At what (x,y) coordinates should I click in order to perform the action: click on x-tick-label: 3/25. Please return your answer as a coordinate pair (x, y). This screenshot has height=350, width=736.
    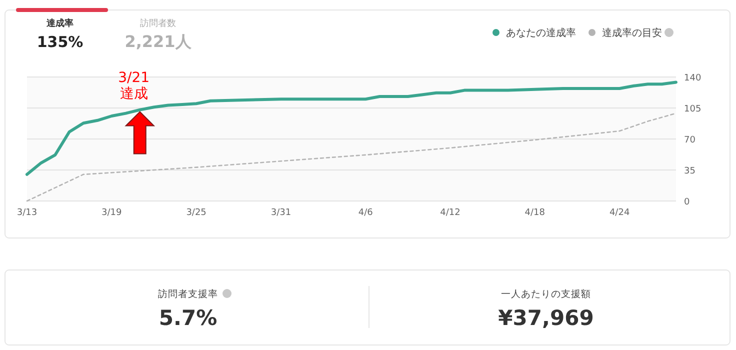
    Looking at the image, I should click on (196, 213).